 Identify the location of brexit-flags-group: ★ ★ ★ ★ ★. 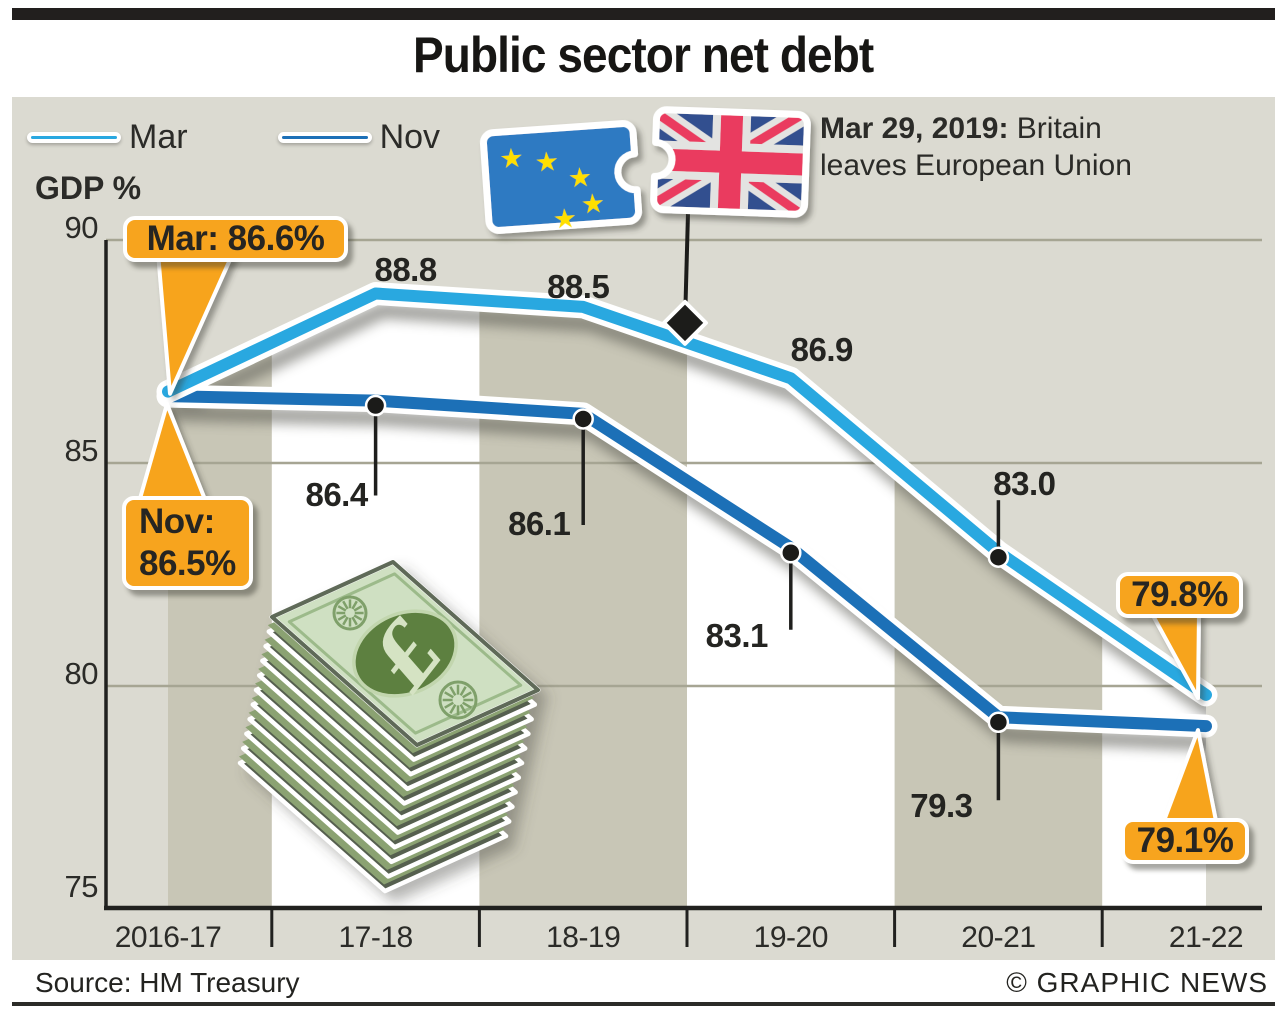
(645, 171).